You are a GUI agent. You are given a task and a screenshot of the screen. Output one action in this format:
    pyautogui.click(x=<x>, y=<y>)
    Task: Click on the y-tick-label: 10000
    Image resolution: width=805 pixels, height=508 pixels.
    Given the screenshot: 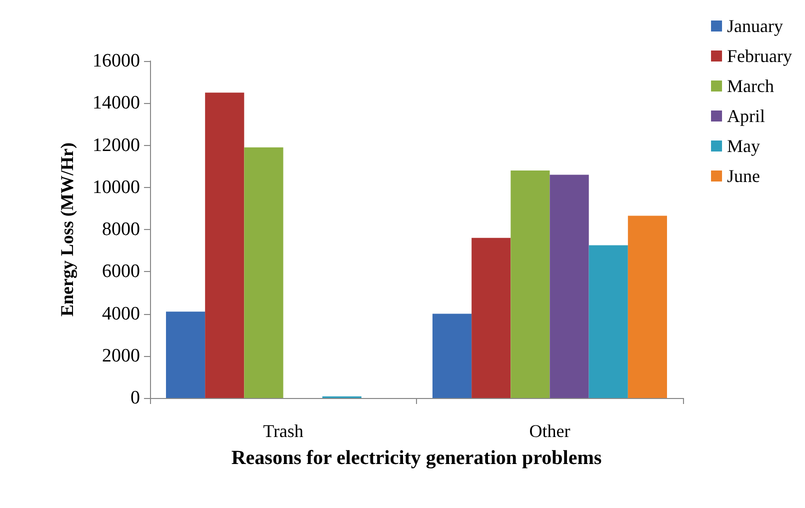 What is the action you would take?
    pyautogui.click(x=116, y=187)
    